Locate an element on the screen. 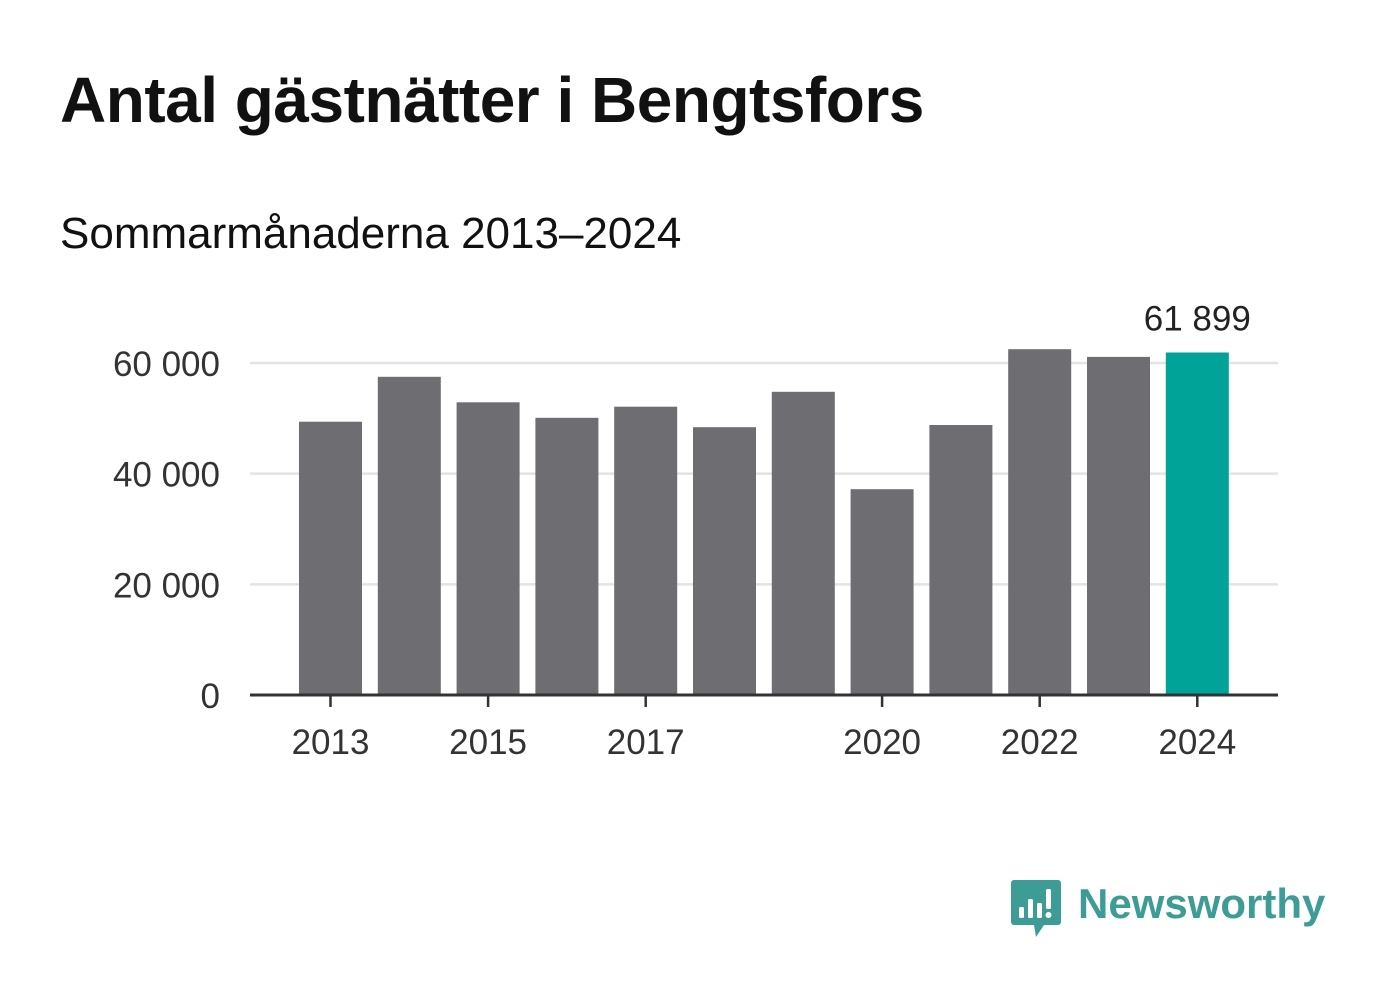 The height and width of the screenshot is (999, 1382). bar-2013 is located at coordinates (330, 558).